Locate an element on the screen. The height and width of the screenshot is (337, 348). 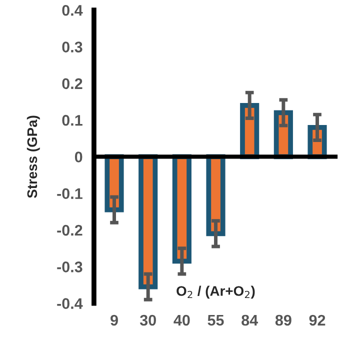
x-tick-label: 30 is located at coordinates (148, 320).